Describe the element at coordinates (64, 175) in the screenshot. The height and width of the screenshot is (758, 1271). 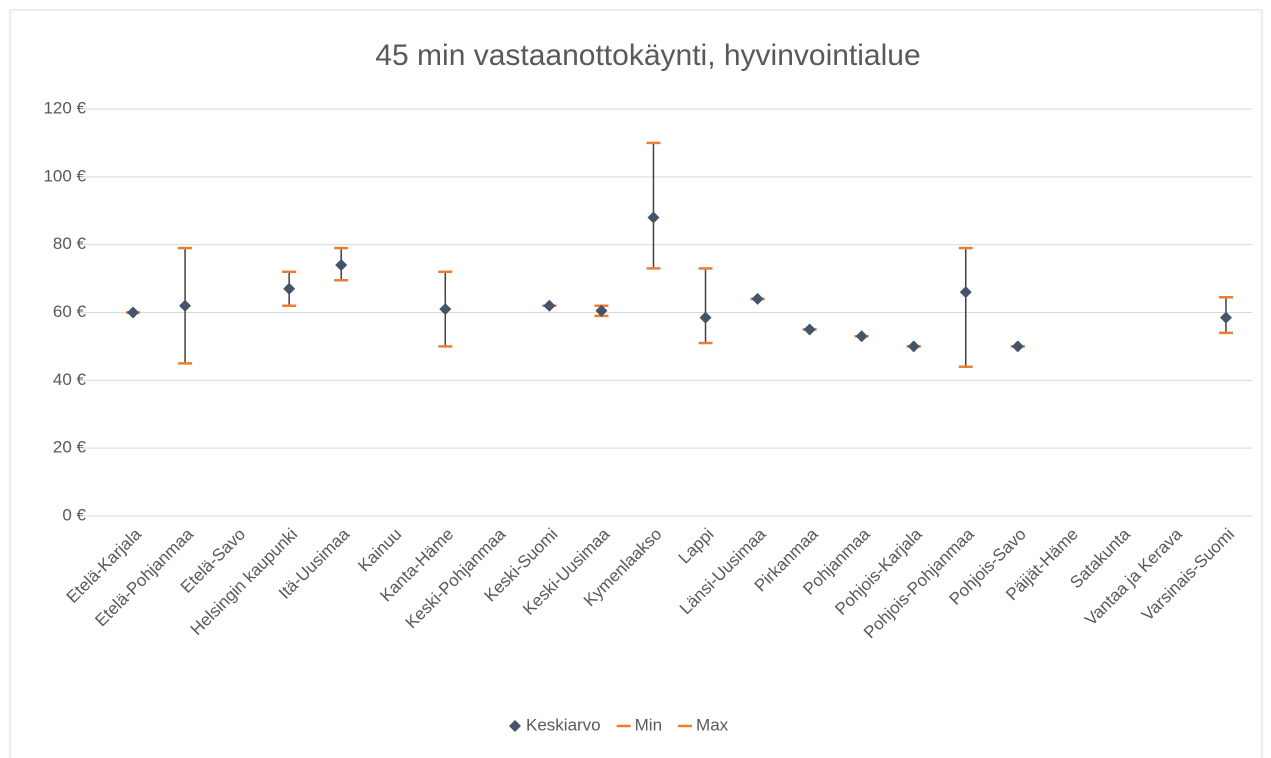
I see `y-tick-label: 100 €` at that location.